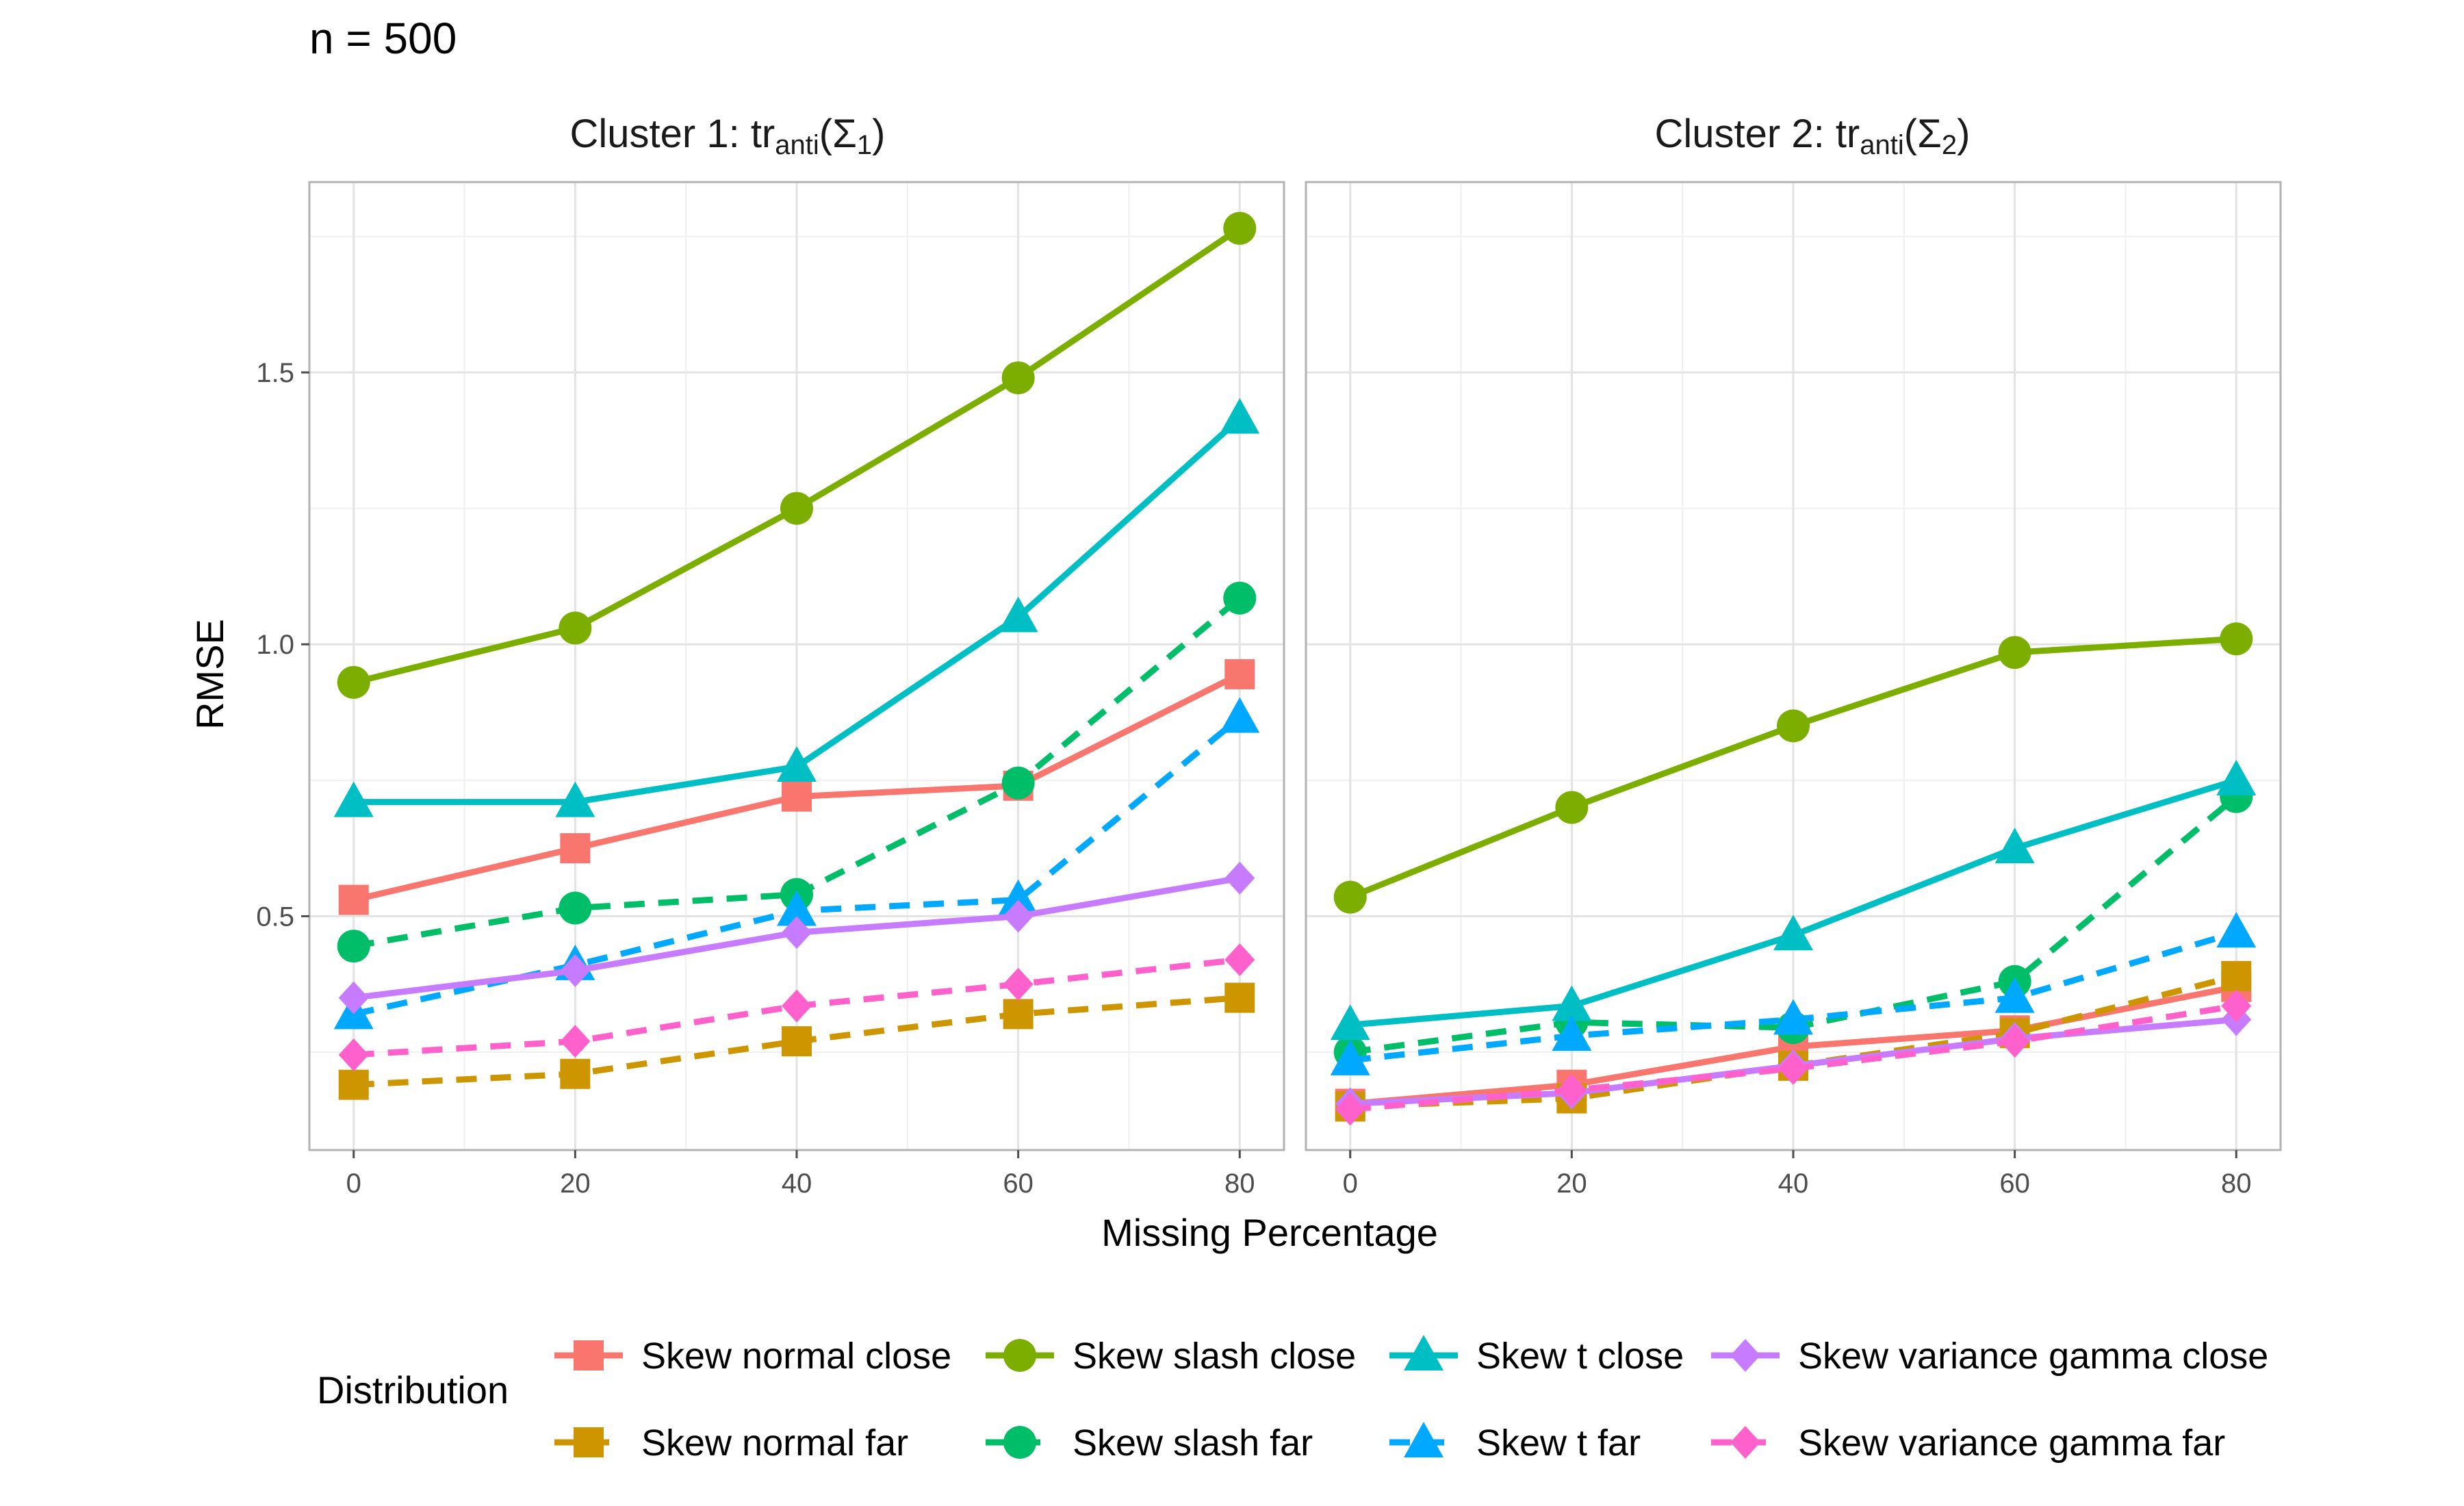 This screenshot has height=1506, width=2464. What do you see at coordinates (275, 917) in the screenshot?
I see `y-tick-label: 0.5` at bounding box center [275, 917].